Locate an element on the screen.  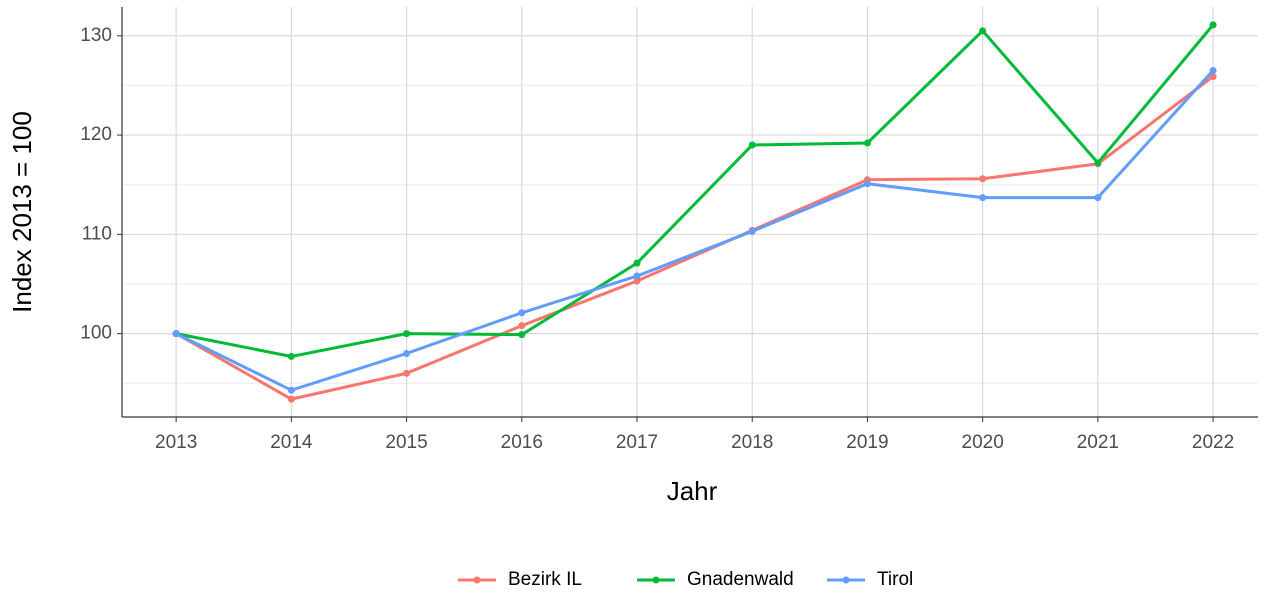
y-tick-label: 130 is located at coordinates (96, 35).